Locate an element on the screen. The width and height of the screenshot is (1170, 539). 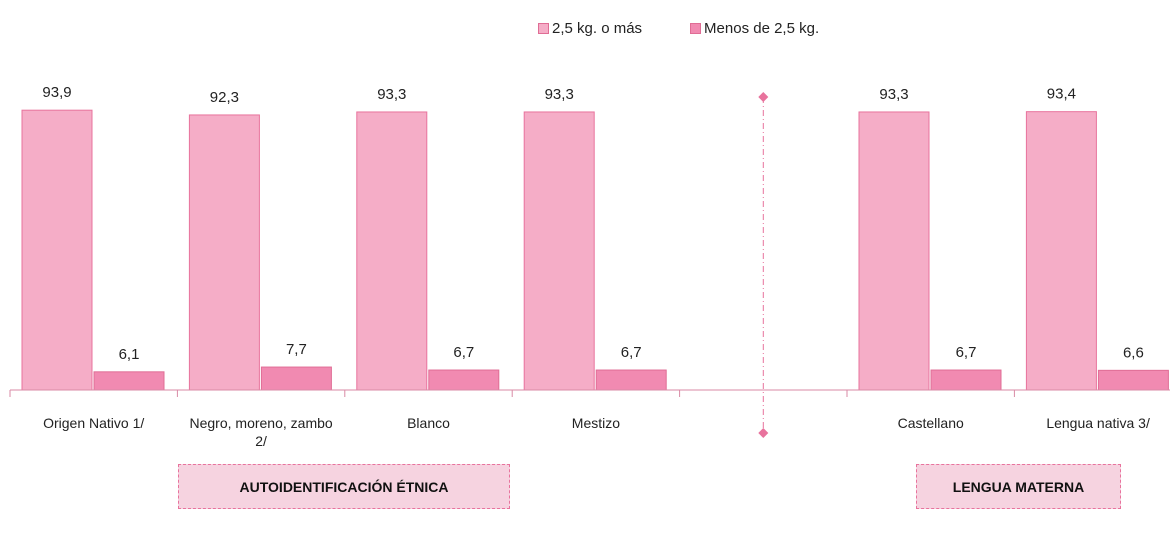
data-label-2-5: 6,7 is located at coordinates (966, 352).